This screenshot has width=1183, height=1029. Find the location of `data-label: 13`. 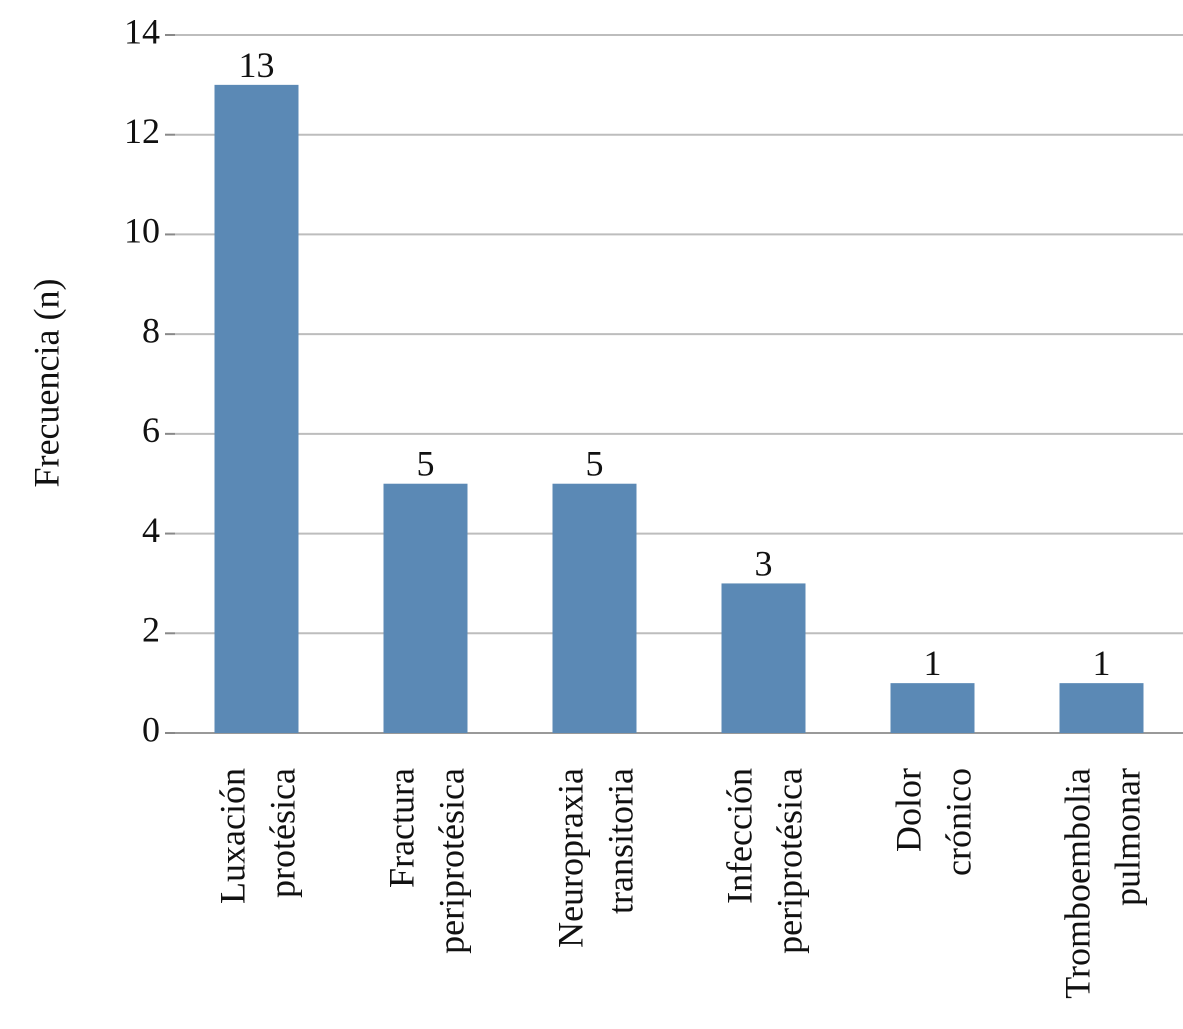

data-label: 13 is located at coordinates (257, 65).